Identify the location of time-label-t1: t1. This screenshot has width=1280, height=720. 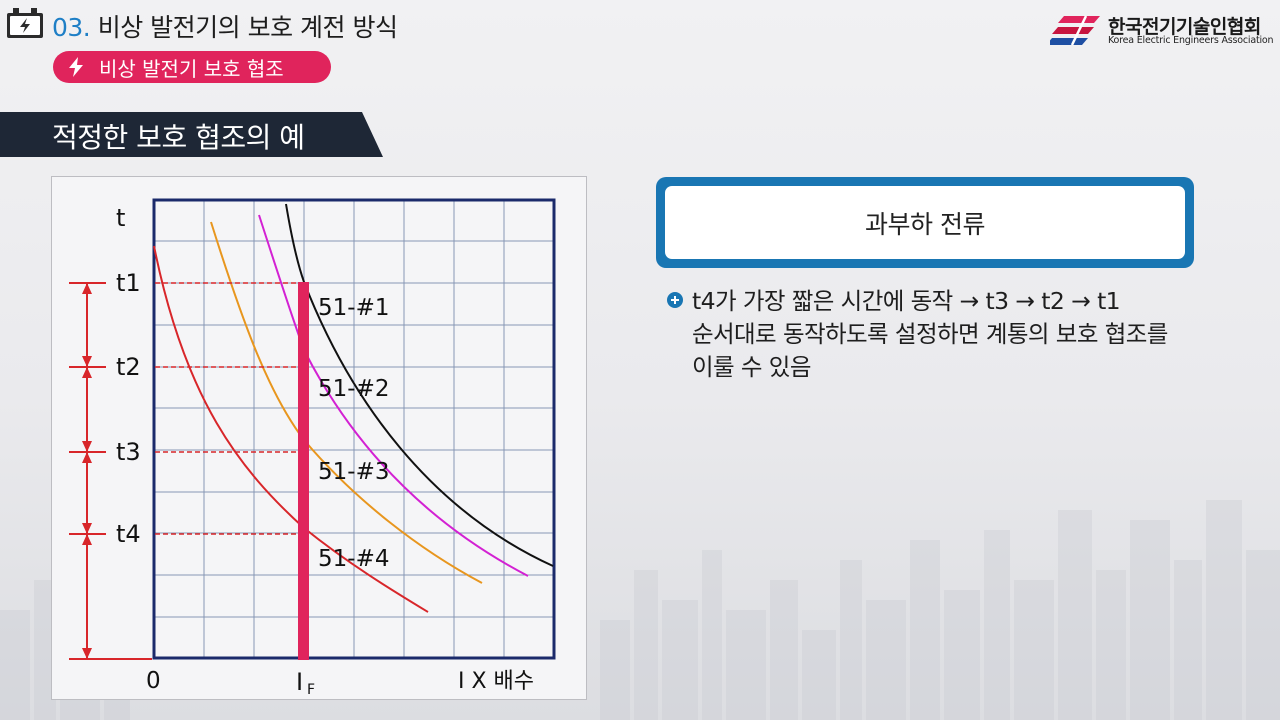
(128, 283).